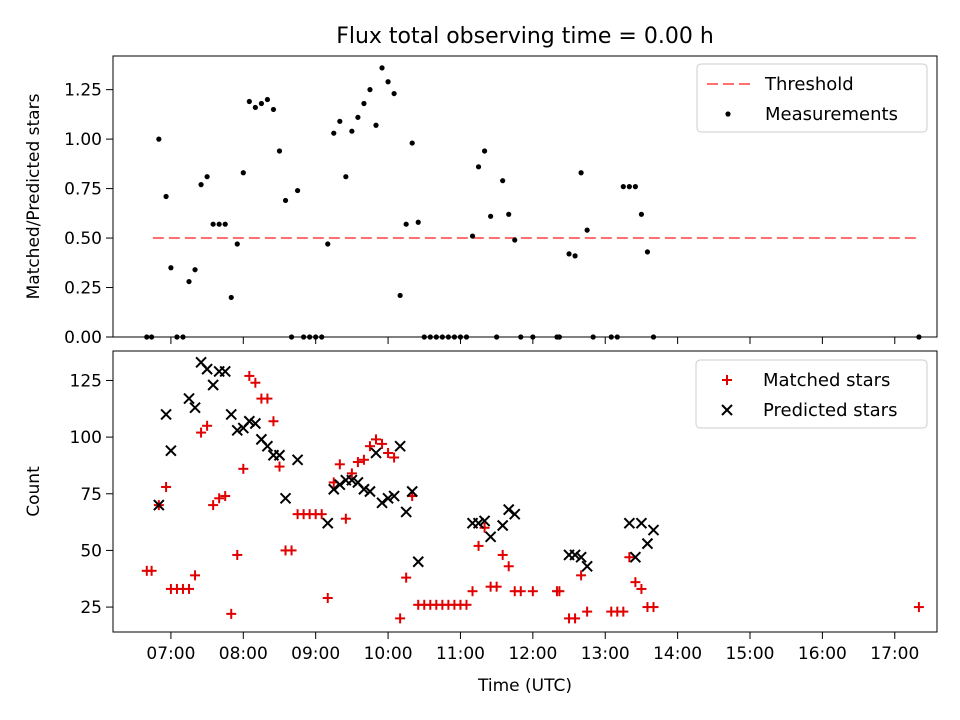 The width and height of the screenshot is (960, 720). Describe the element at coordinates (170, 654) in the screenshot. I see `x-tick-label: 07:00` at that location.